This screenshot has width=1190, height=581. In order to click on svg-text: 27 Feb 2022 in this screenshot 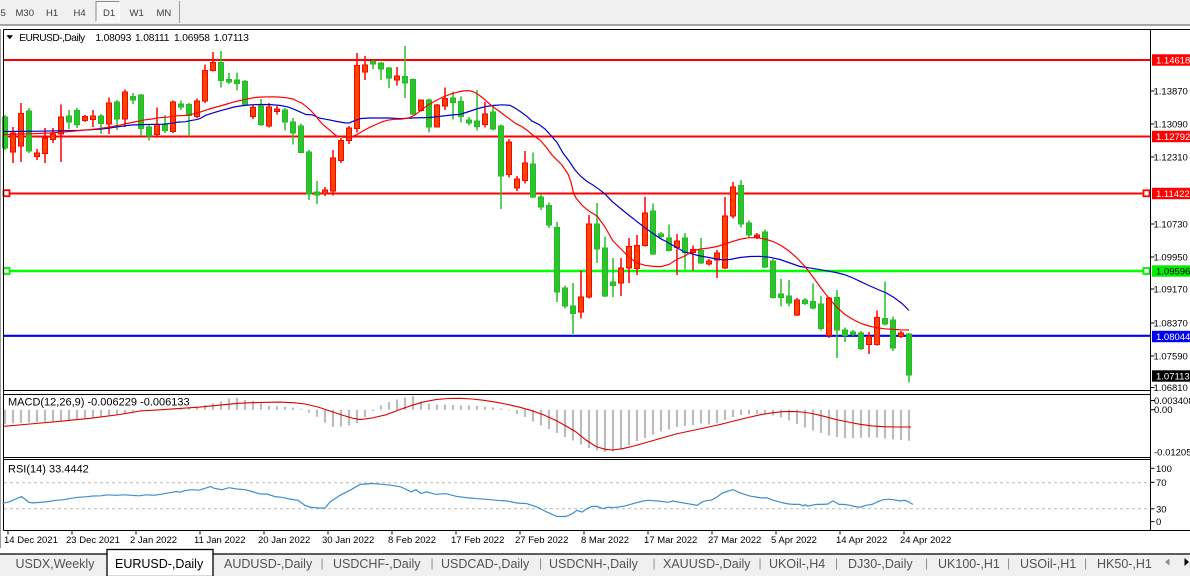, I will do `click(541, 540)`.